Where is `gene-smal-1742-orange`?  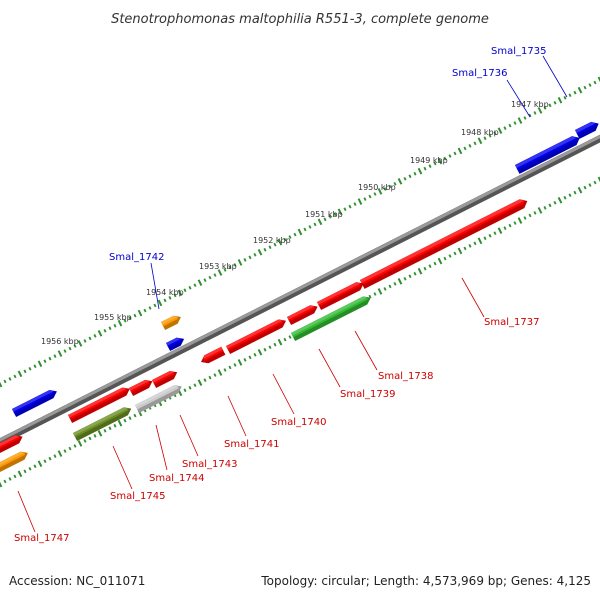 gene-smal-1742-orange is located at coordinates (171, 322).